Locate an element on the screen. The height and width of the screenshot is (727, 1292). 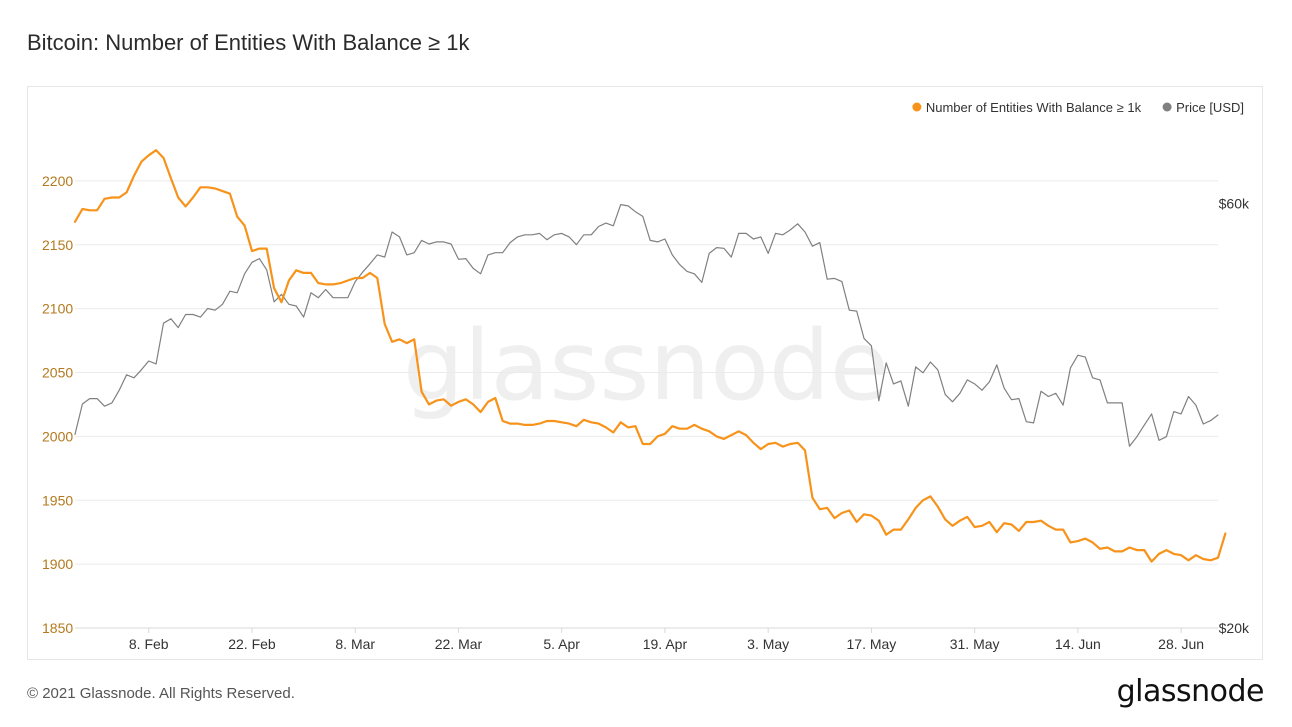
x-axis-tick-label: 14. Jun is located at coordinates (1078, 644).